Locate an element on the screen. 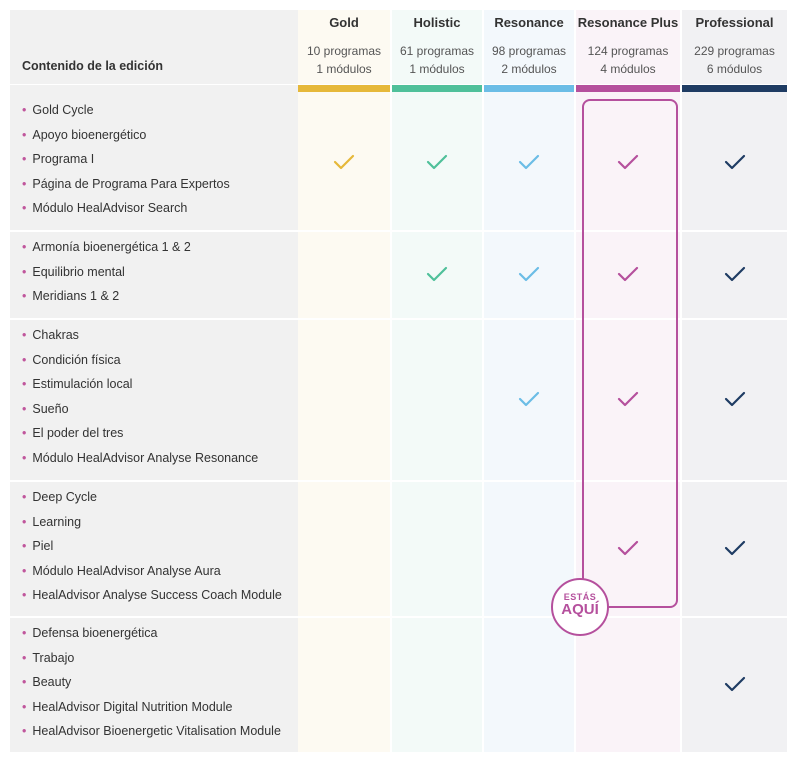  feature-item: • Programa I is located at coordinates (58, 159).